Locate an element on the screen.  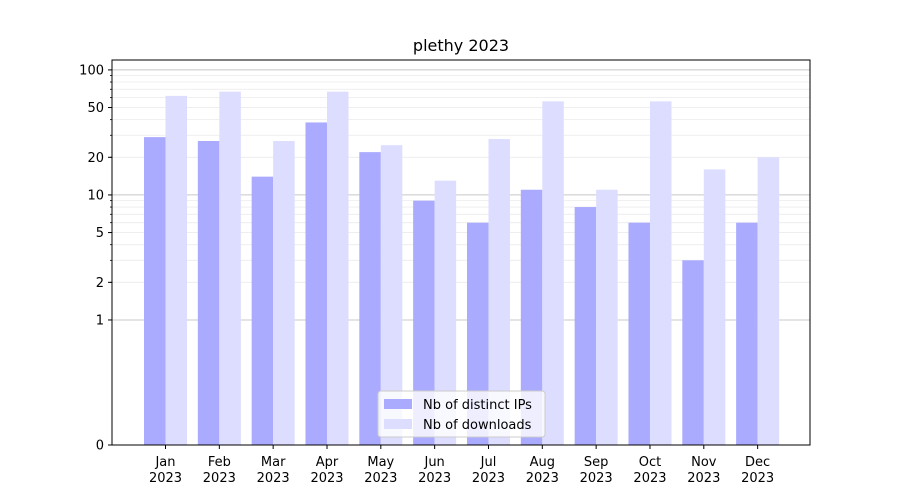
x-tick-label-line: Jun is located at coordinates (433, 462).